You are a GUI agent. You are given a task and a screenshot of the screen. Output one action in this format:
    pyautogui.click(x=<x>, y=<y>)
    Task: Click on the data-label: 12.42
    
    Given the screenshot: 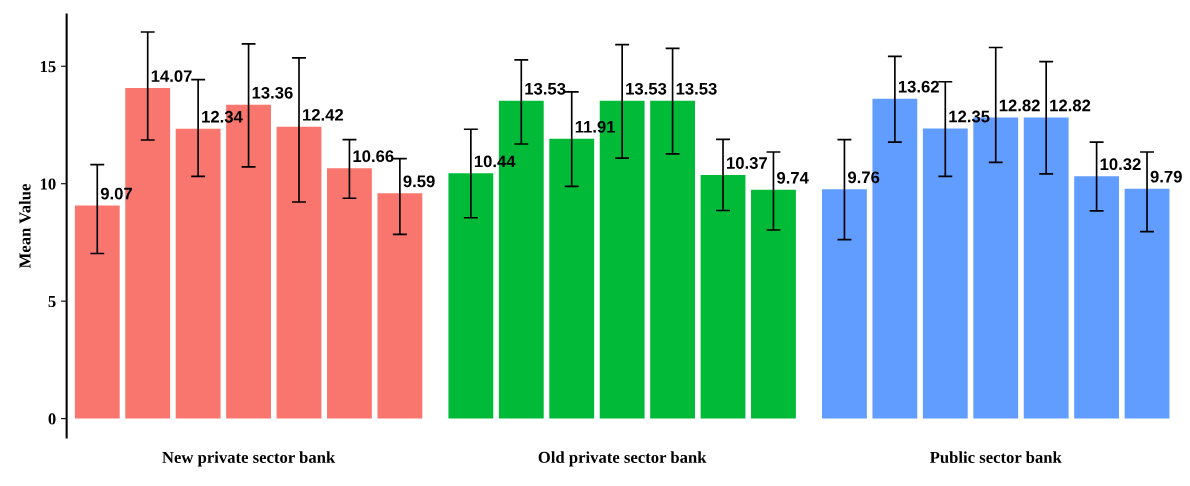 What is the action you would take?
    pyautogui.click(x=323, y=114)
    